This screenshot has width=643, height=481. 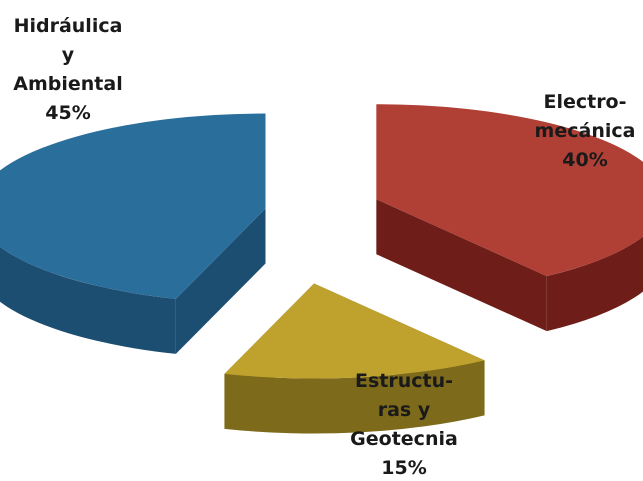 What do you see at coordinates (584, 102) in the screenshot?
I see `pie-label-line: Electro-` at bounding box center [584, 102].